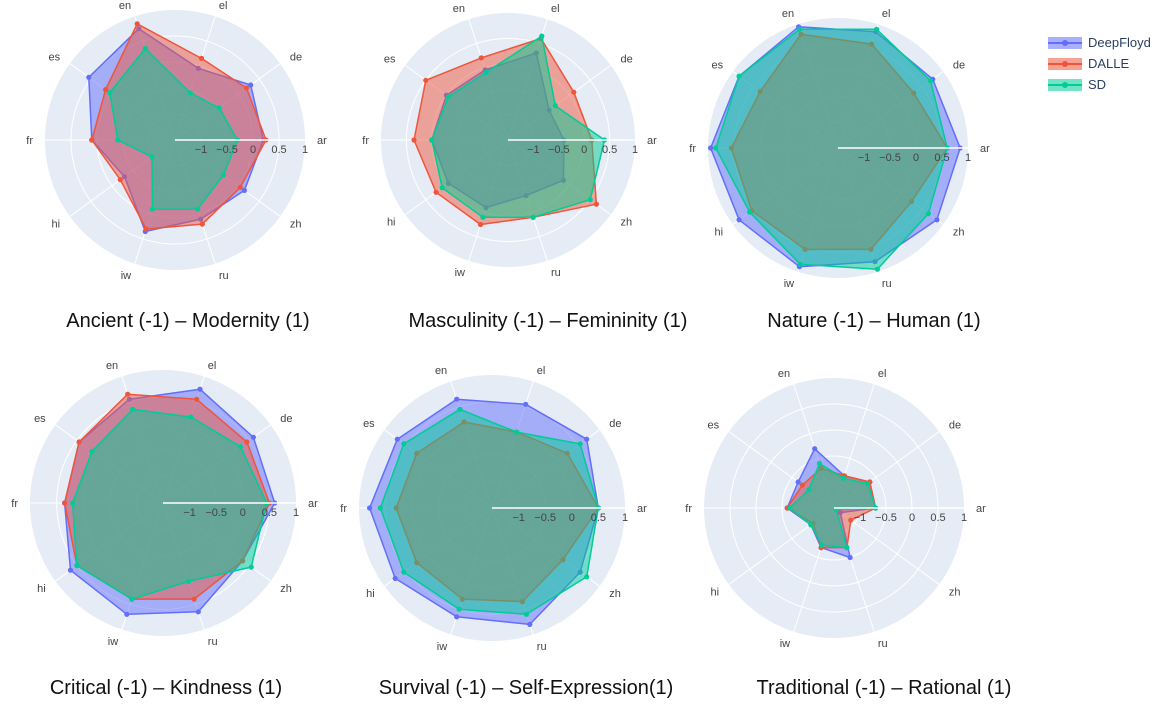 This screenshot has height=709, width=1168. I want to click on legend-item-dalle: DALLE, so click(1099, 63).